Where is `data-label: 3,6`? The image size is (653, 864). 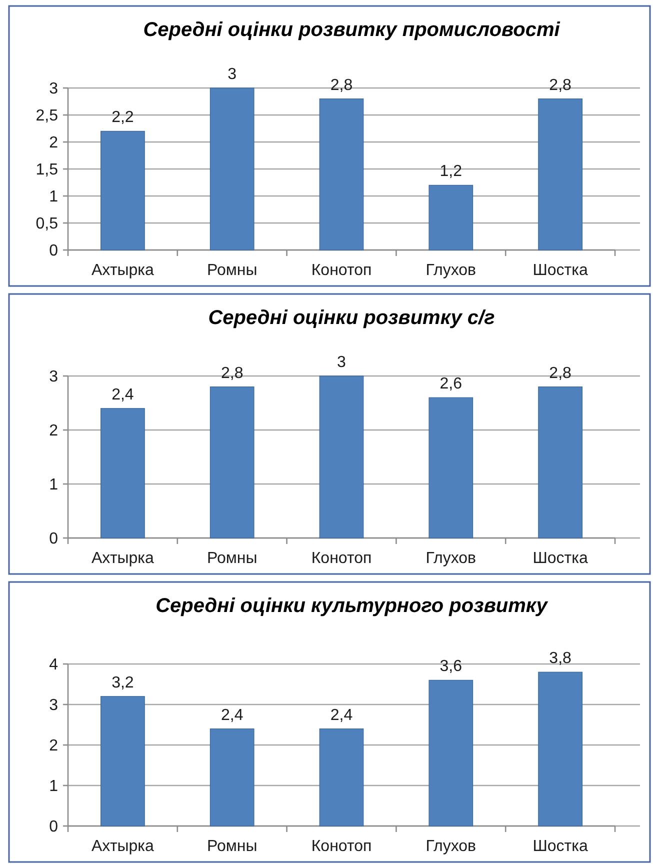
data-label: 3,6 is located at coordinates (451, 667).